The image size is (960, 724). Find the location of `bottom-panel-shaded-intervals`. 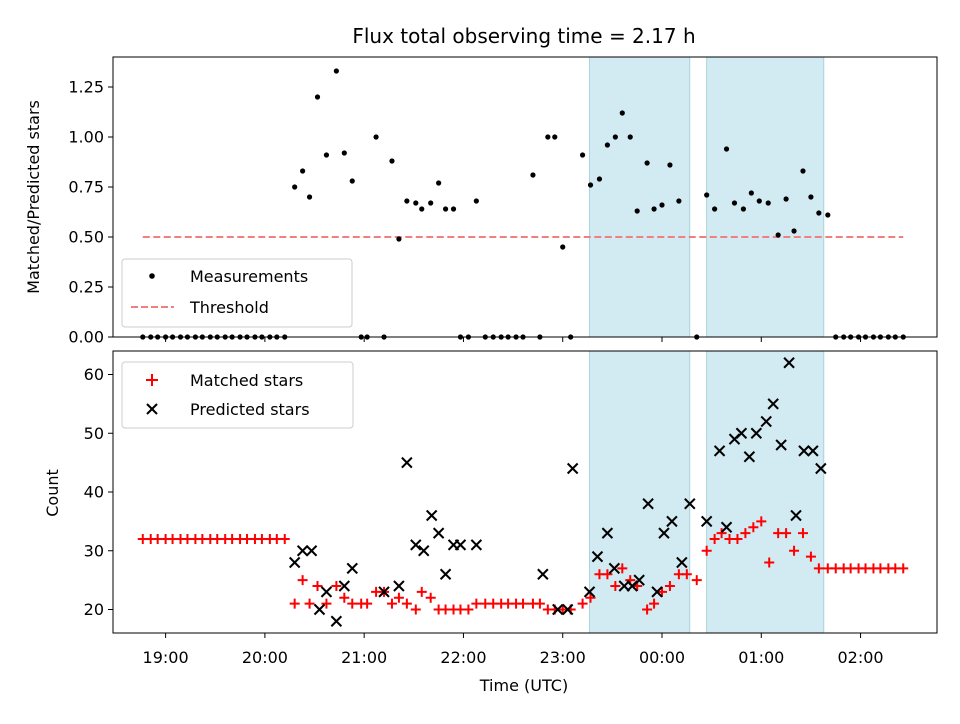

bottom-panel-shaded-intervals is located at coordinates (707, 492).